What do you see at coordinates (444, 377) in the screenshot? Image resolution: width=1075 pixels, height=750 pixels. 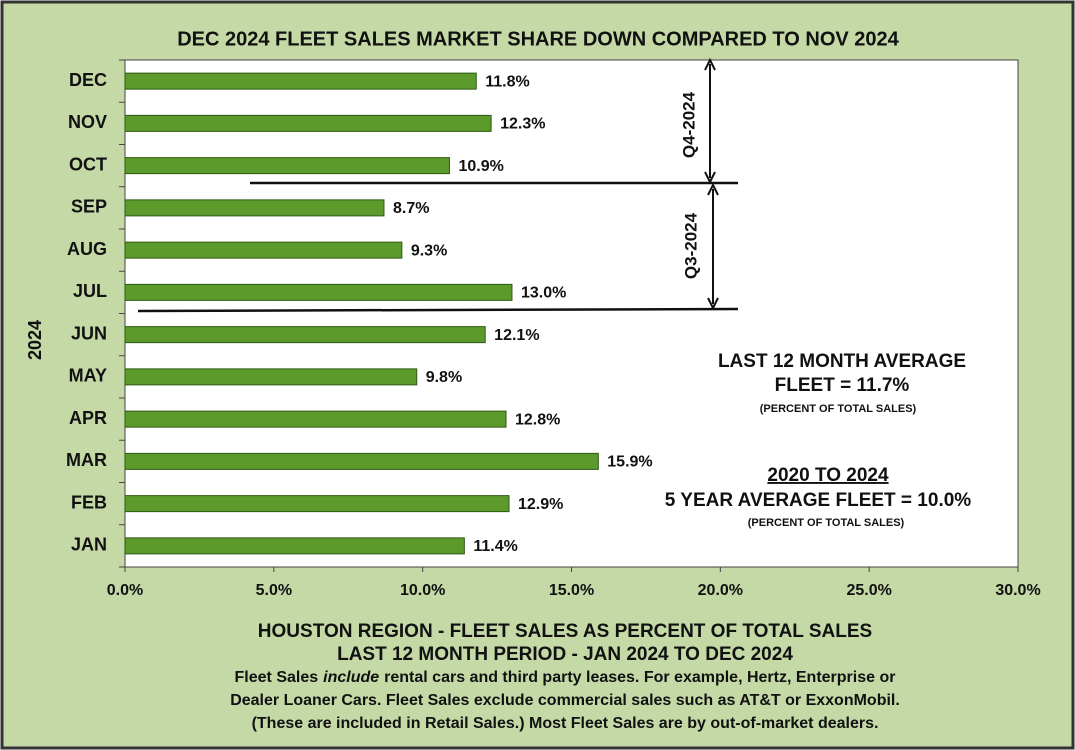 I see `value-label: 9.8%` at bounding box center [444, 377].